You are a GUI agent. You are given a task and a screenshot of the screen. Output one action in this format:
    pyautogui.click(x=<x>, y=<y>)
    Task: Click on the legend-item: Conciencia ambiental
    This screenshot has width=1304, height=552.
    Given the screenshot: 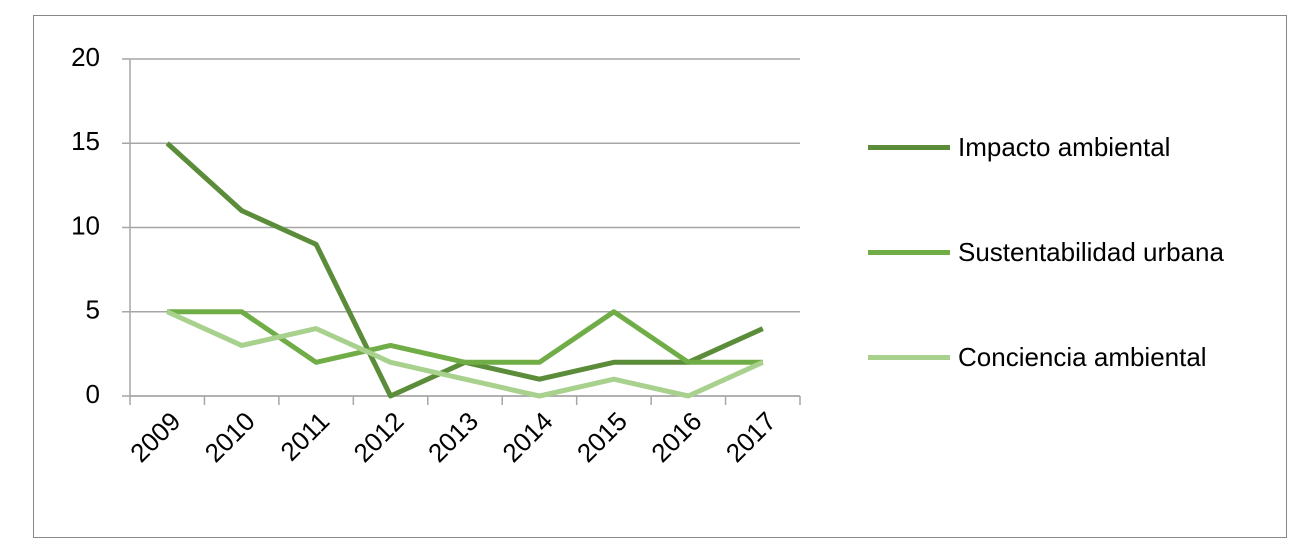 What is the action you would take?
    pyautogui.click(x=1058, y=357)
    